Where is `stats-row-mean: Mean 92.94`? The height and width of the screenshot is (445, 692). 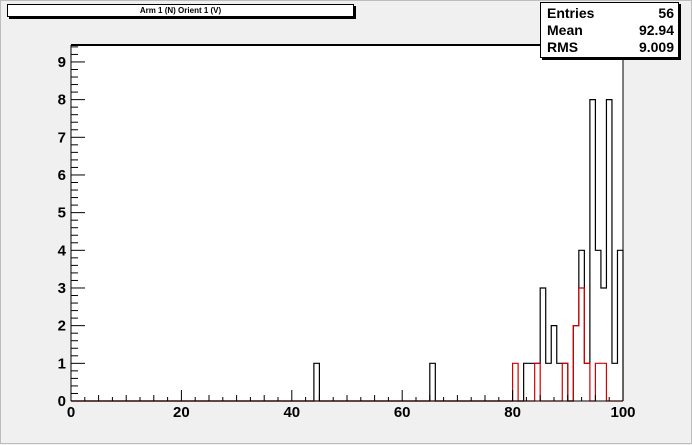 stats-row-mean: Mean 92.94 is located at coordinates (610, 30).